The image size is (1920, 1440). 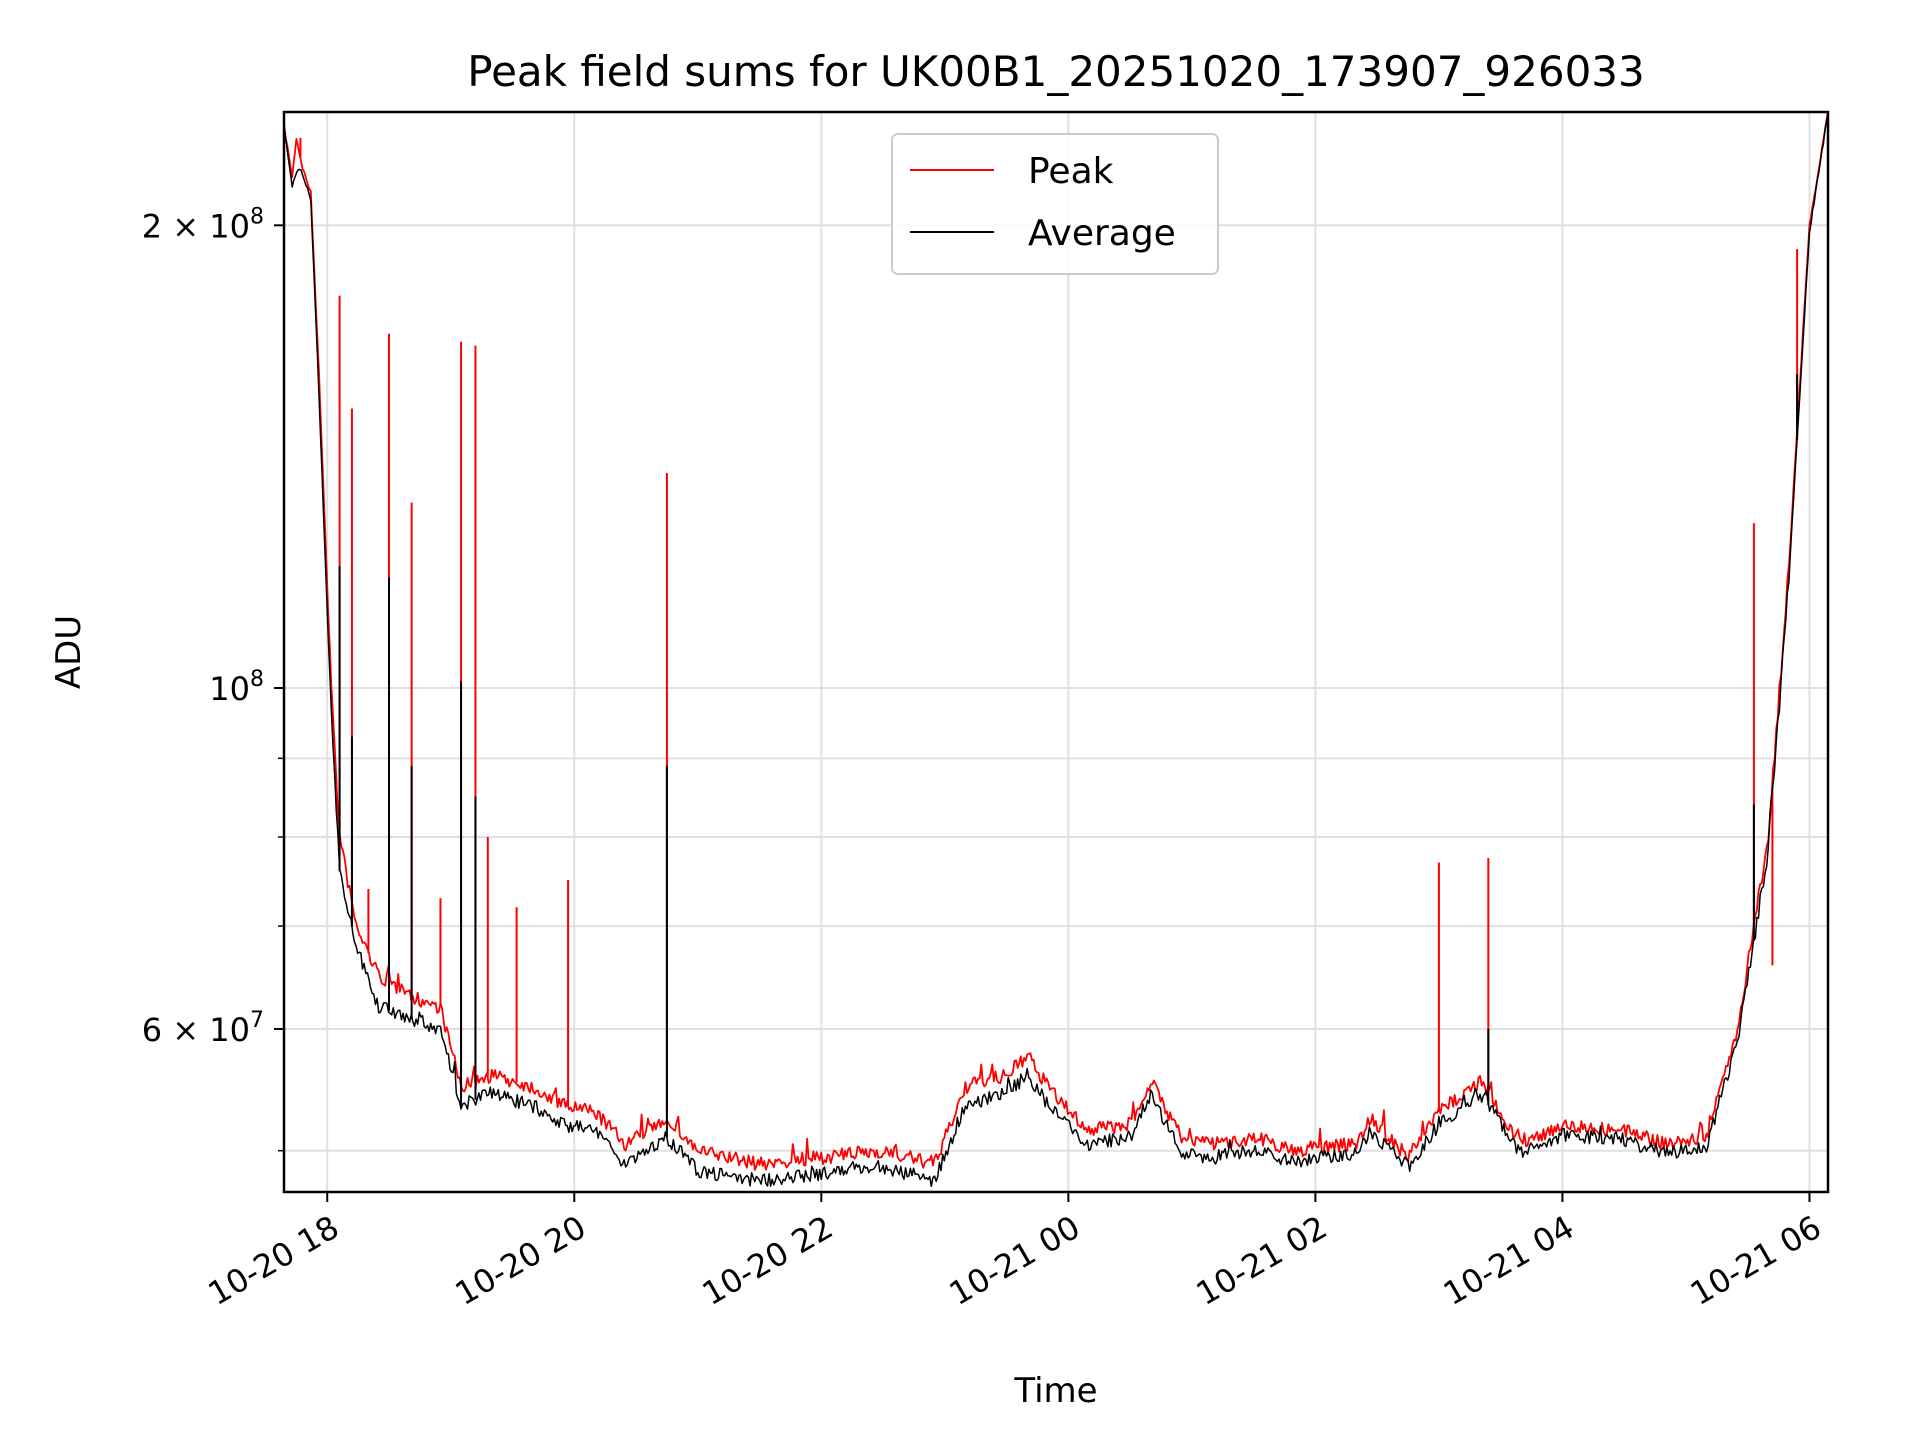 I want to click on x-axis-title: Time, so click(x=1055, y=1391).